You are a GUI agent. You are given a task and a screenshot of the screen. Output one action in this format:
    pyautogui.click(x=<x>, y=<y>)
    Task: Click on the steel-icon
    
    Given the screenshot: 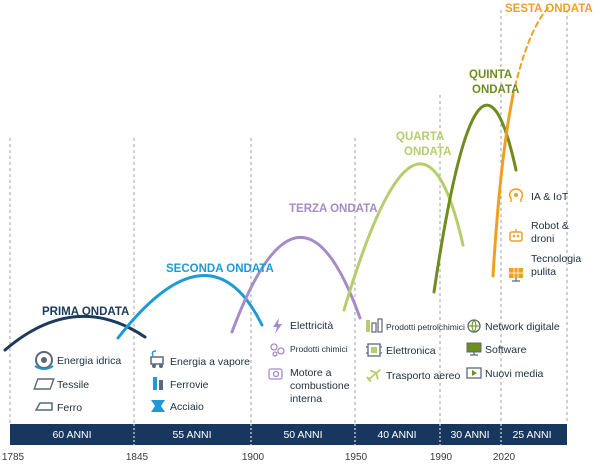 What is the action you would take?
    pyautogui.click(x=158, y=406)
    